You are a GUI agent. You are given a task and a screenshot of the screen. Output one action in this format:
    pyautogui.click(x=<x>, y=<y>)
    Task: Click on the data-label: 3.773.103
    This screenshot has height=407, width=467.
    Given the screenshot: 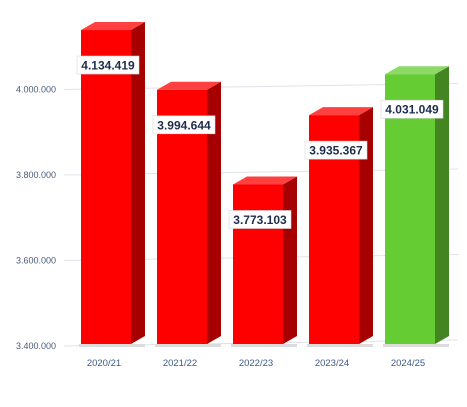 What is the action you would take?
    pyautogui.click(x=260, y=219)
    